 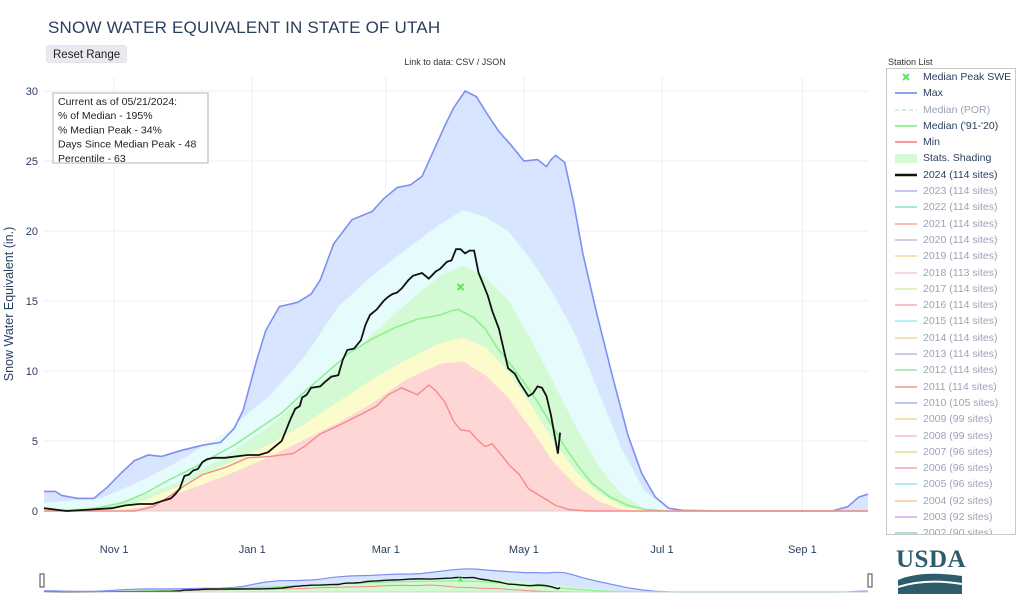 I want to click on legend-label: 2024 (114 sites), so click(x=960, y=174).